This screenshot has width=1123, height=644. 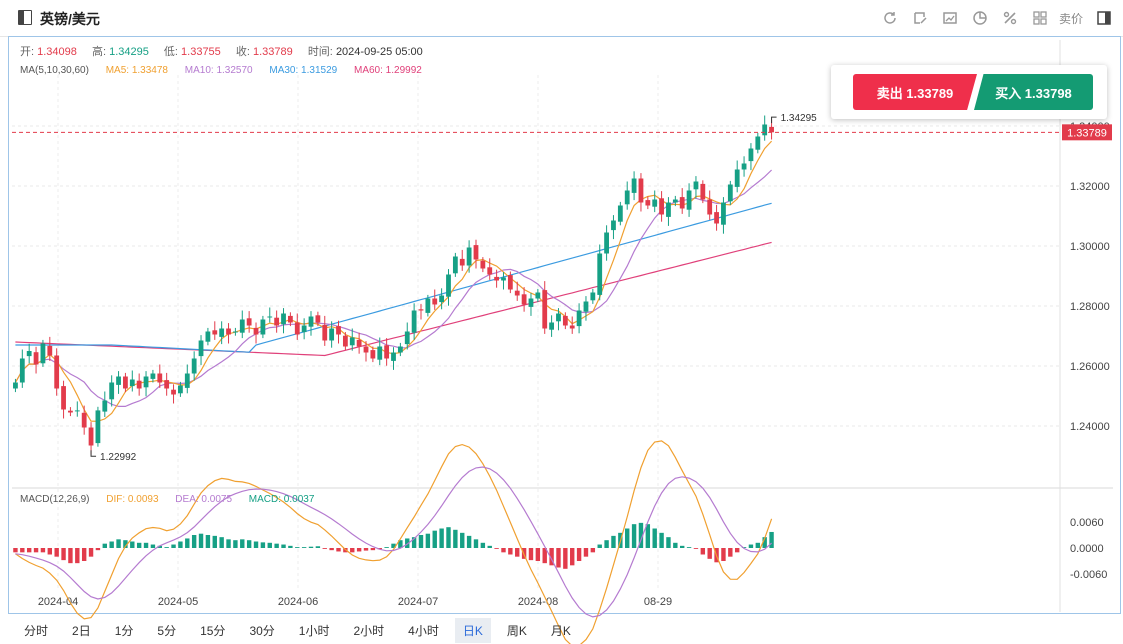 What do you see at coordinates (314, 631) in the screenshot?
I see `period-tab-1h: 1小时` at bounding box center [314, 631].